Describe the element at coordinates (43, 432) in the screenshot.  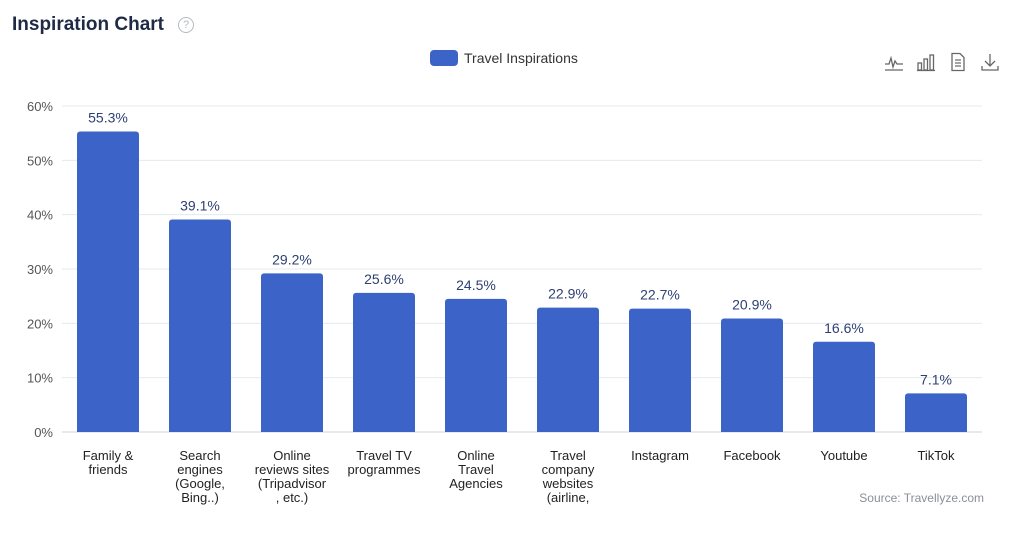
I see `y-tick-label: 0%` at that location.